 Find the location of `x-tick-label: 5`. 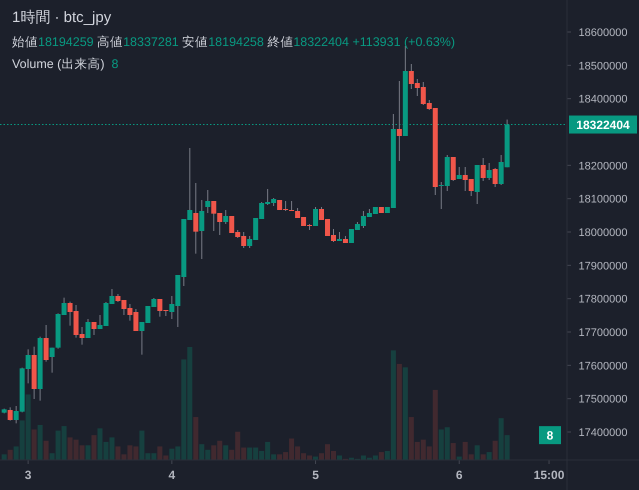

x-tick-label: 5 is located at coordinates (316, 475).